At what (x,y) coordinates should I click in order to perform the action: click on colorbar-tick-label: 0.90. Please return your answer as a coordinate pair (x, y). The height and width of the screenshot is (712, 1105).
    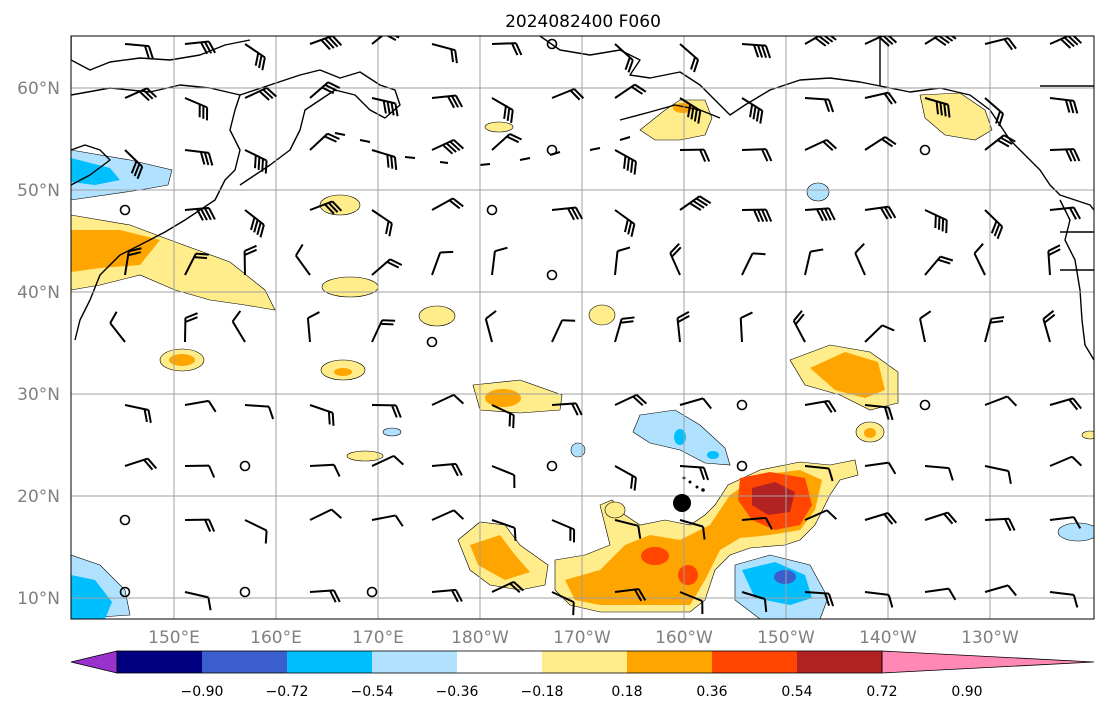
    Looking at the image, I should click on (966, 692).